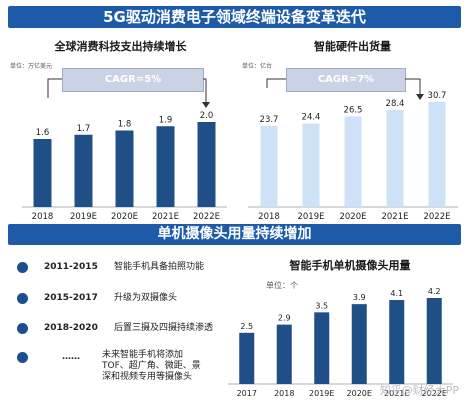  Describe the element at coordinates (205, 91) in the screenshot. I see `chart1-arrow-line-right` at that location.